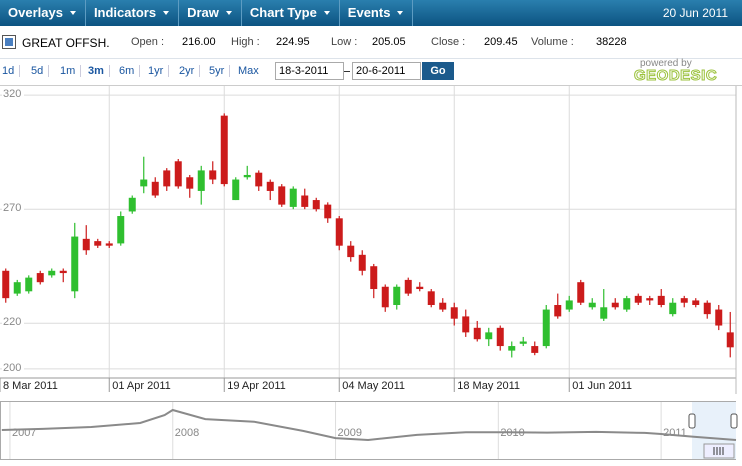  I want to click on field-value: 224.95, so click(293, 42).